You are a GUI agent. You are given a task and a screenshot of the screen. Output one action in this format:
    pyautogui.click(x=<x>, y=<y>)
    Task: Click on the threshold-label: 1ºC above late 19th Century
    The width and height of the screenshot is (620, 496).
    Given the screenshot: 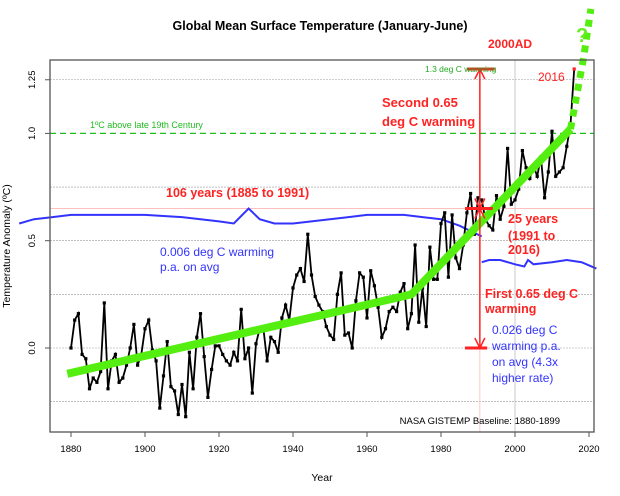 What is the action you would take?
    pyautogui.click(x=146, y=125)
    